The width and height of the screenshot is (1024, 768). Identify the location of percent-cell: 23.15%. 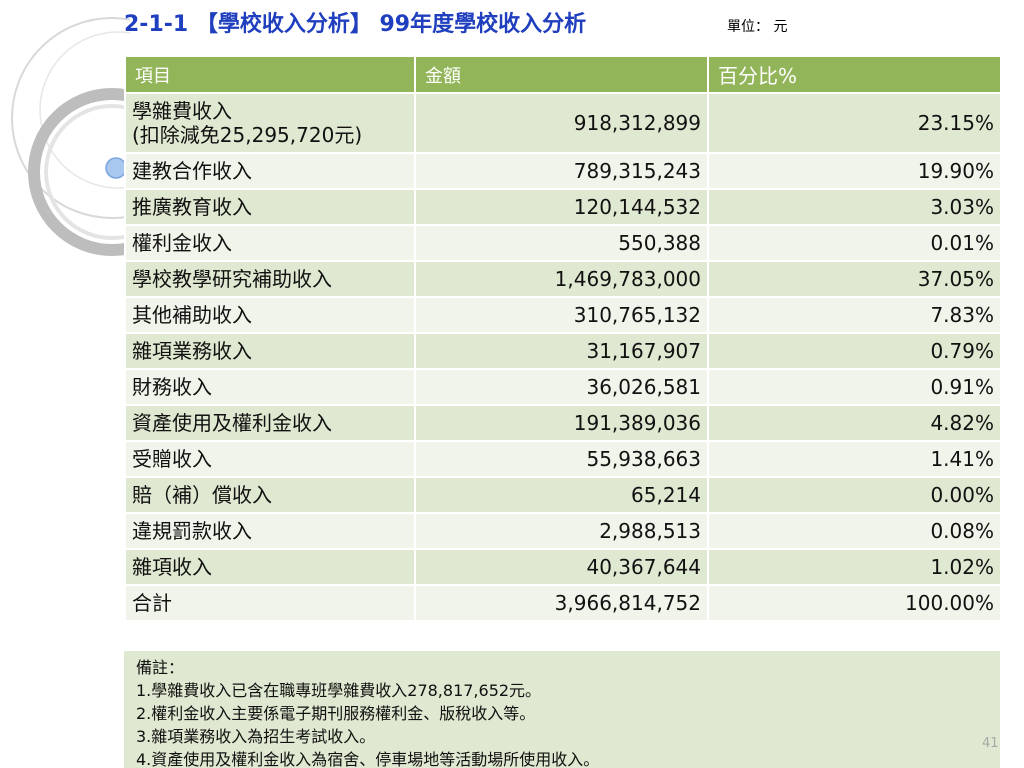
(854, 123).